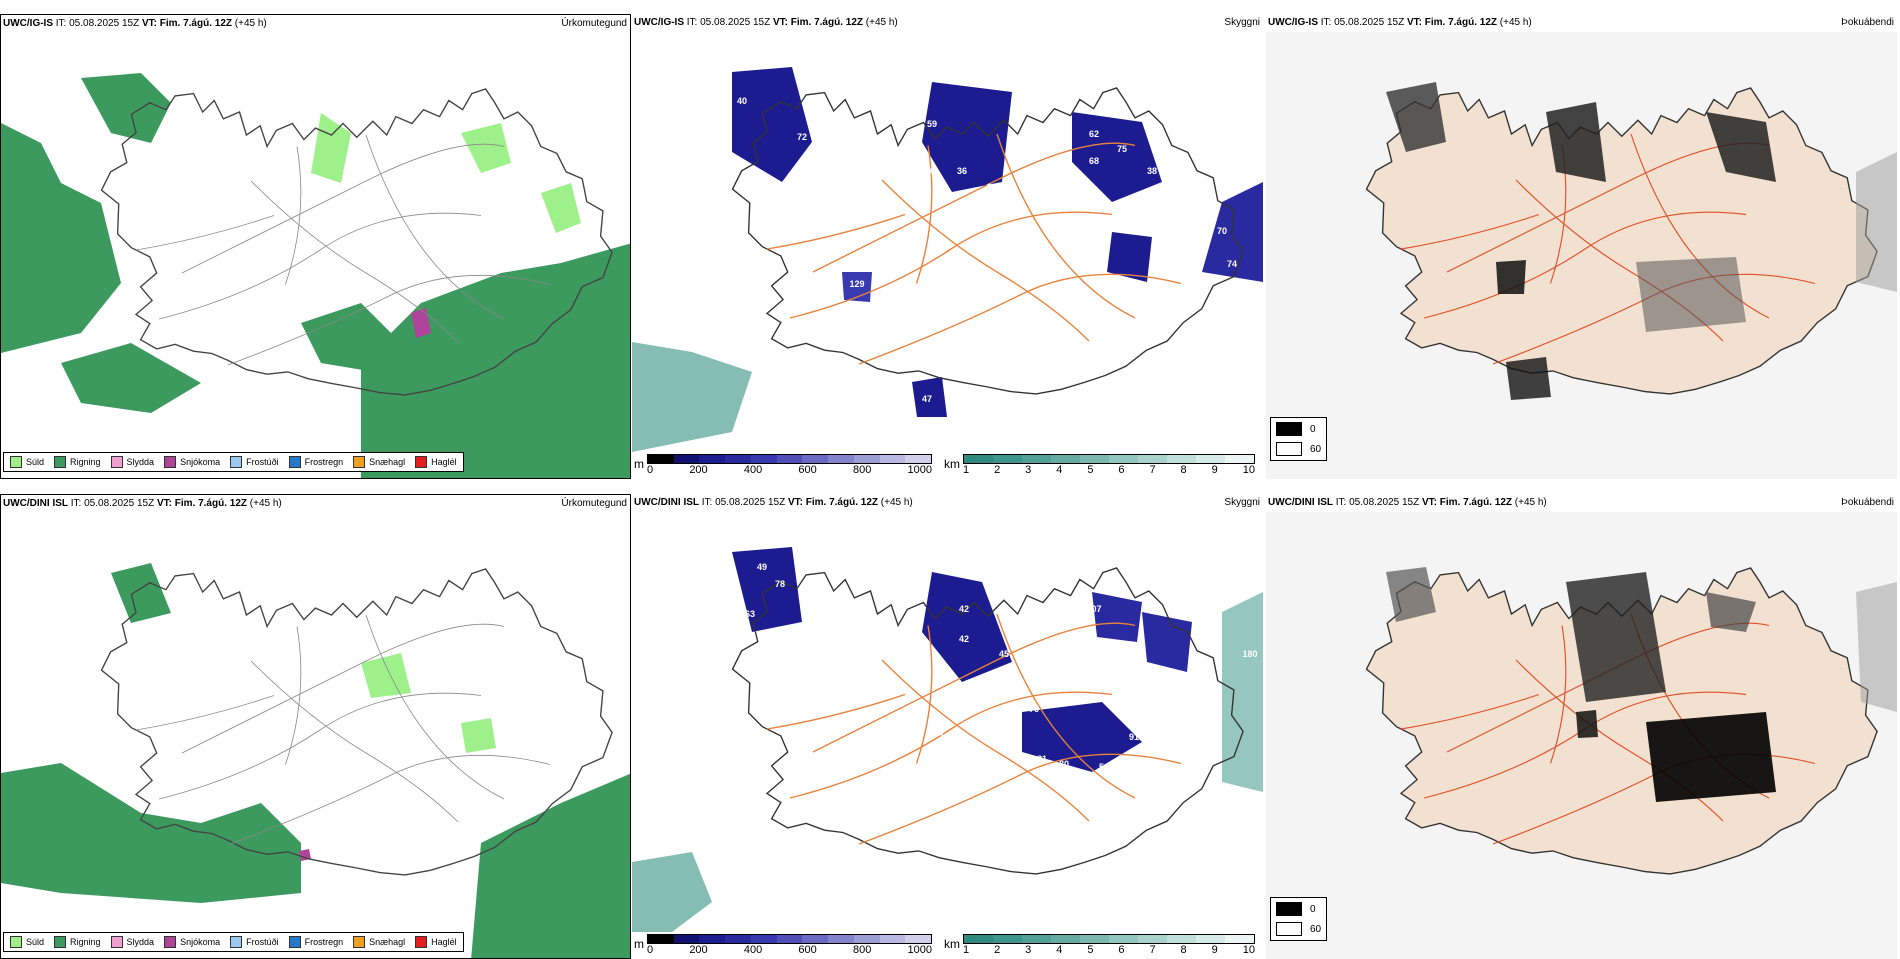 The image size is (1900, 959). I want to click on ceiling-value-label: 55, so click(762, 199).